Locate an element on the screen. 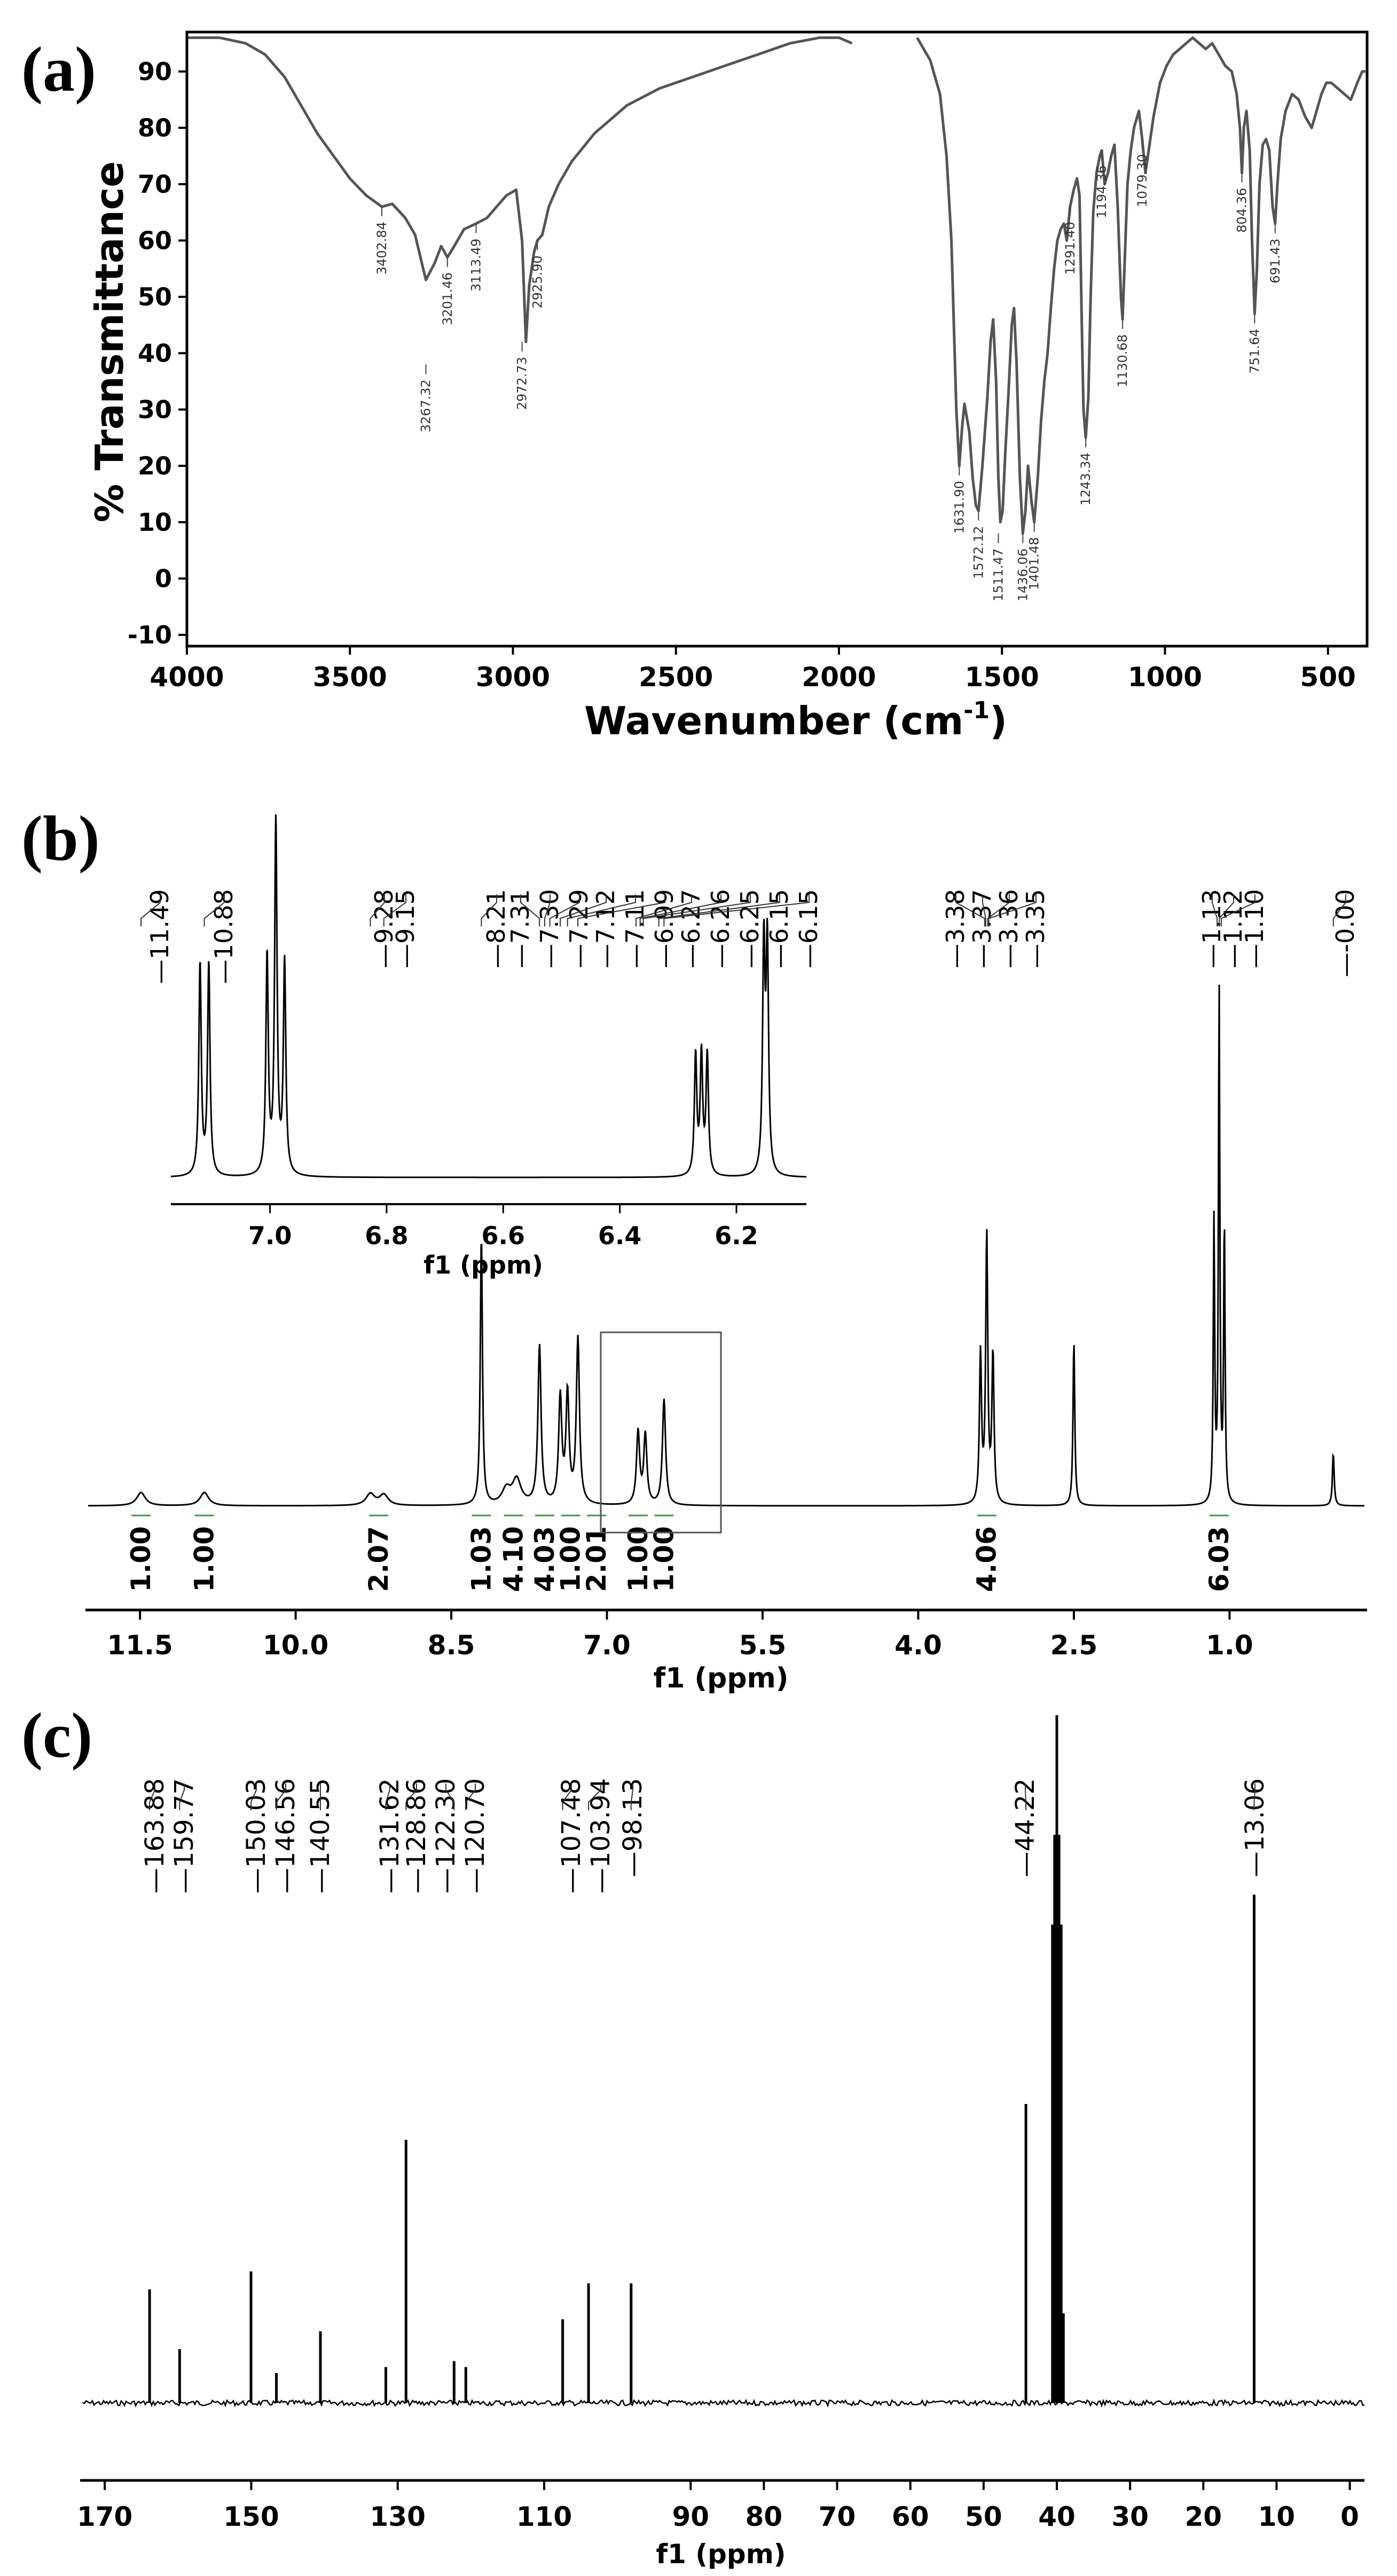 The width and height of the screenshot is (1397, 2576). h-nmr-integral-label: 4.03 is located at coordinates (544, 1559).